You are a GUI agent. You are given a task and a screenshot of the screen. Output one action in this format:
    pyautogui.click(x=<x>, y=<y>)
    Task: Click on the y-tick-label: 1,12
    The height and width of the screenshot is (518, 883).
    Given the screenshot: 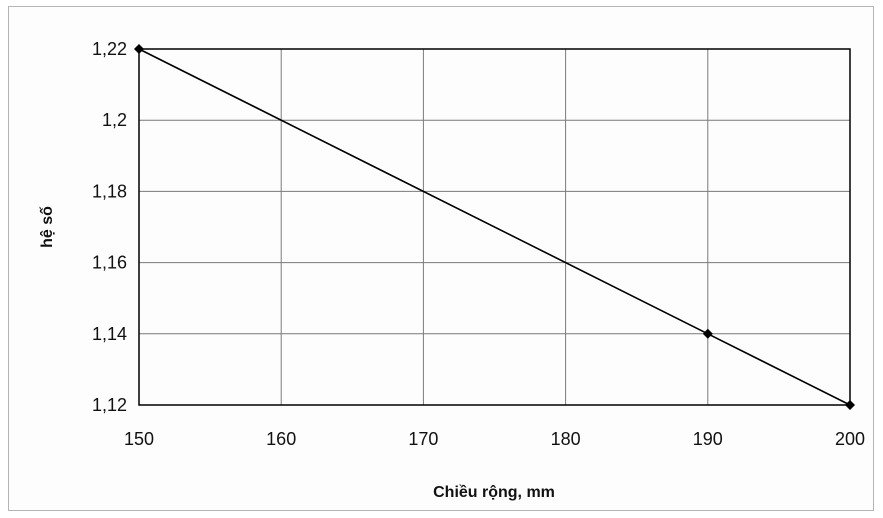 What is the action you would take?
    pyautogui.click(x=109, y=405)
    